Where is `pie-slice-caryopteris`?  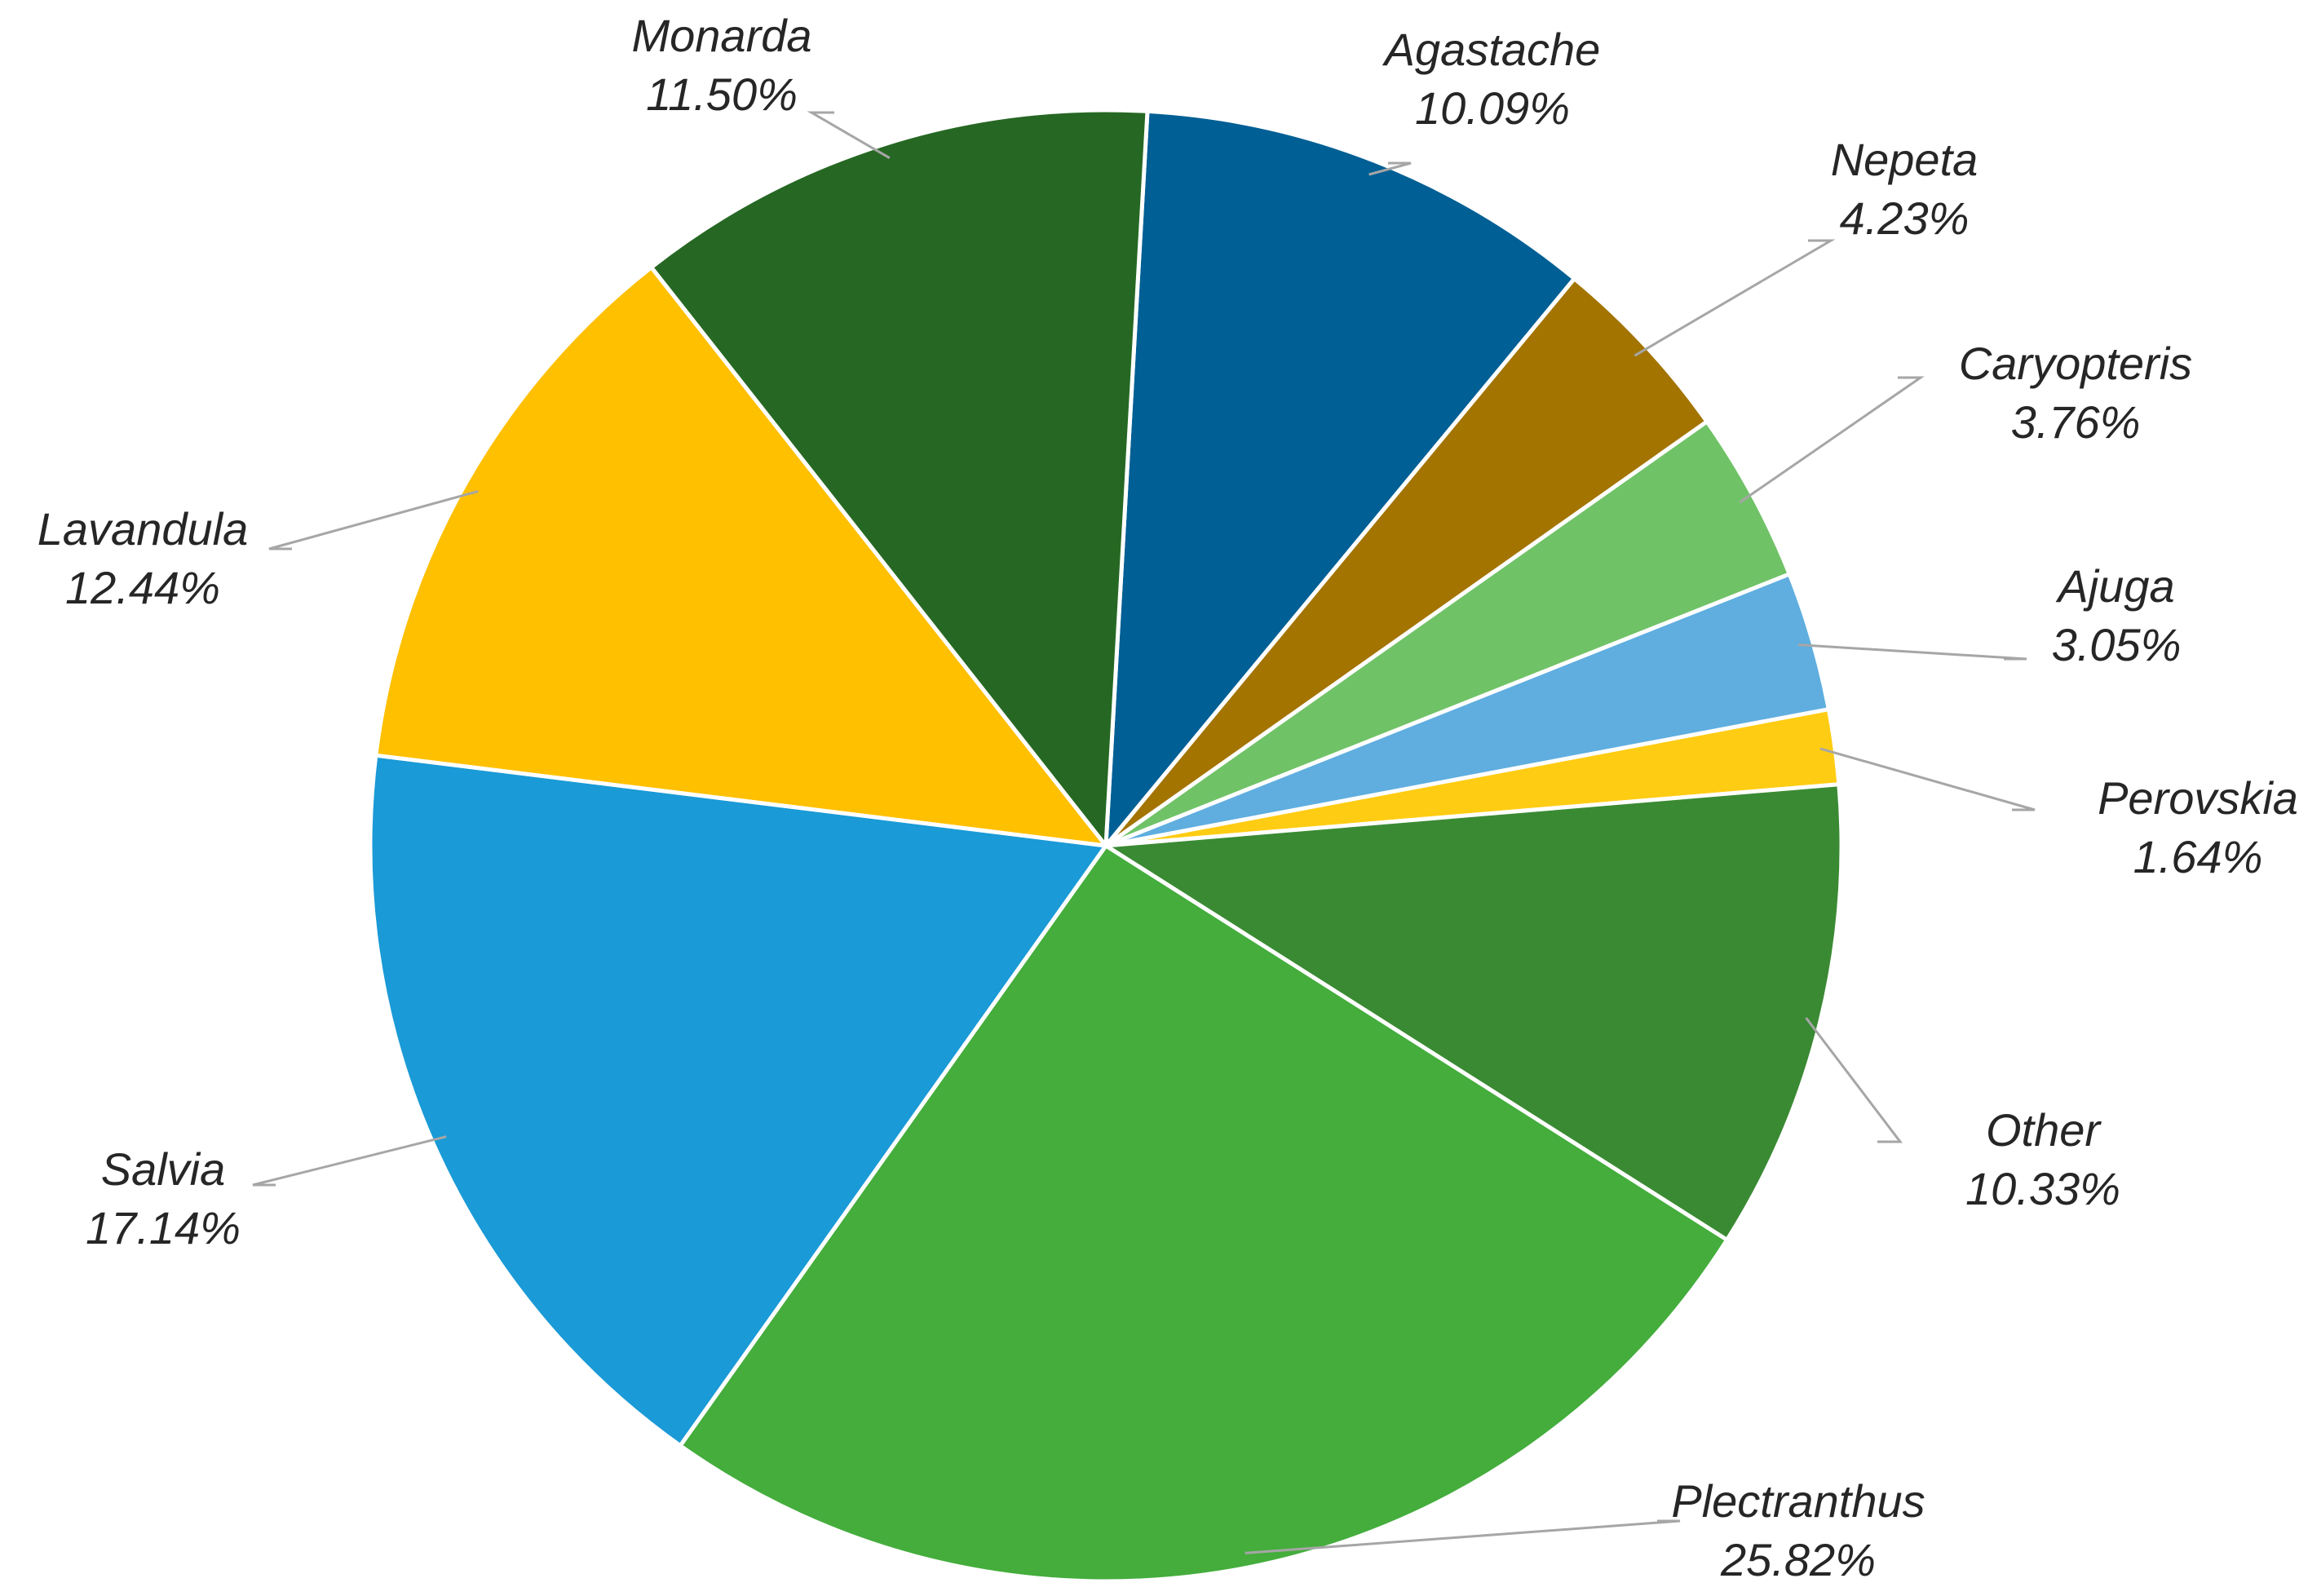 pie-slice-caryopteris is located at coordinates (1447, 633).